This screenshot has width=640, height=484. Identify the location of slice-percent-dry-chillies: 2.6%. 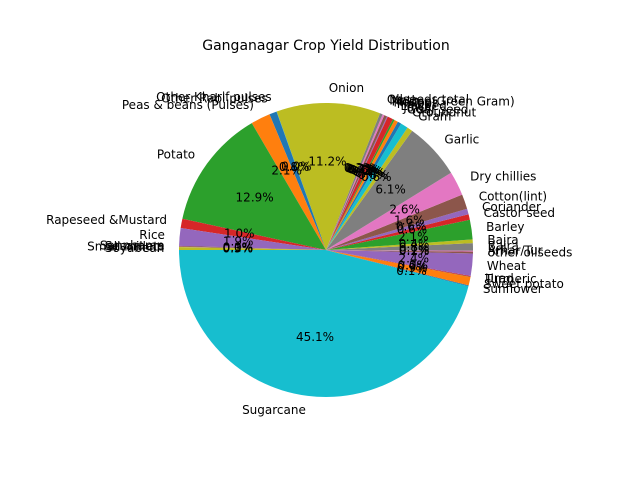
(404, 210).